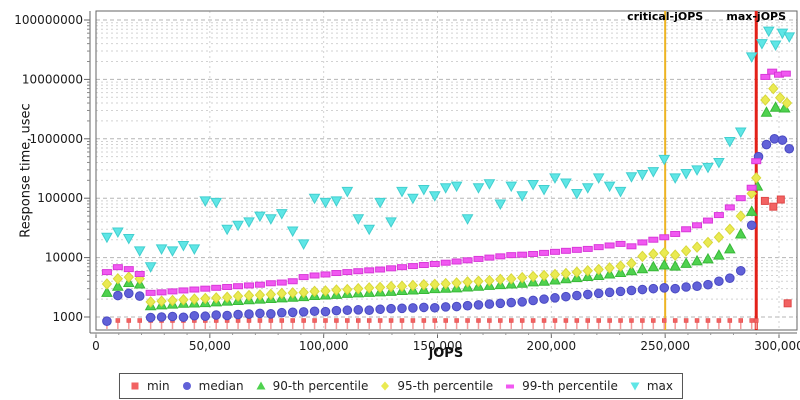  I want to click on max-jops-label: max-jOPS, so click(756, 16).